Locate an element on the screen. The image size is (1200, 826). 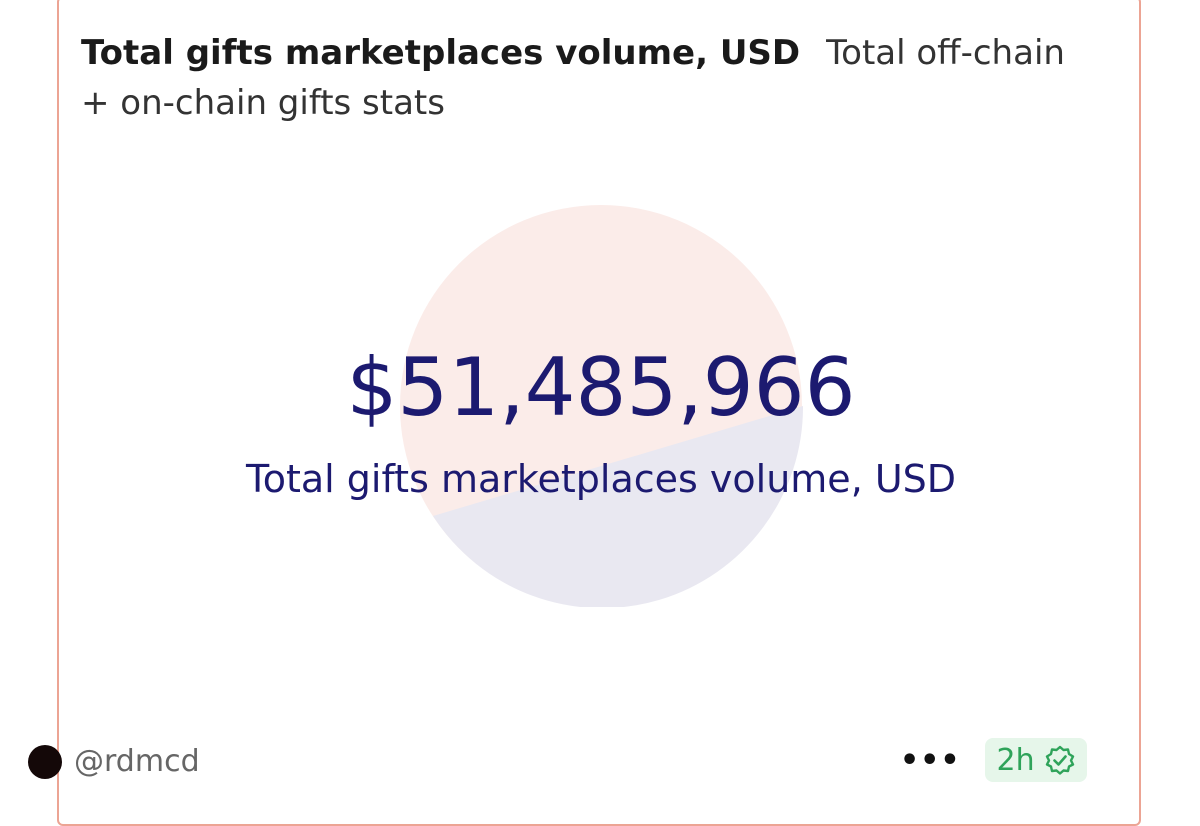
circle-bottom-fill is located at coordinates (618, 506).